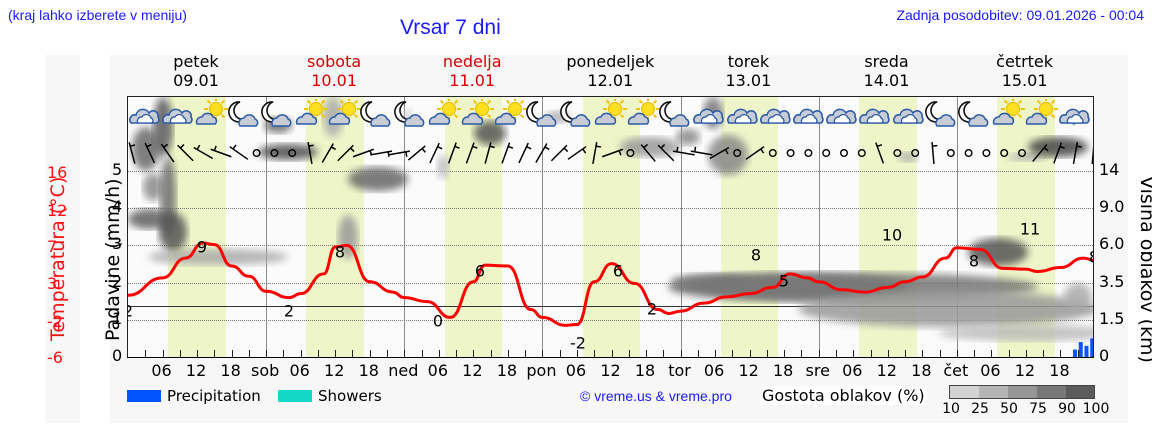  I want to click on day-header: petek 09.01, so click(196, 71).